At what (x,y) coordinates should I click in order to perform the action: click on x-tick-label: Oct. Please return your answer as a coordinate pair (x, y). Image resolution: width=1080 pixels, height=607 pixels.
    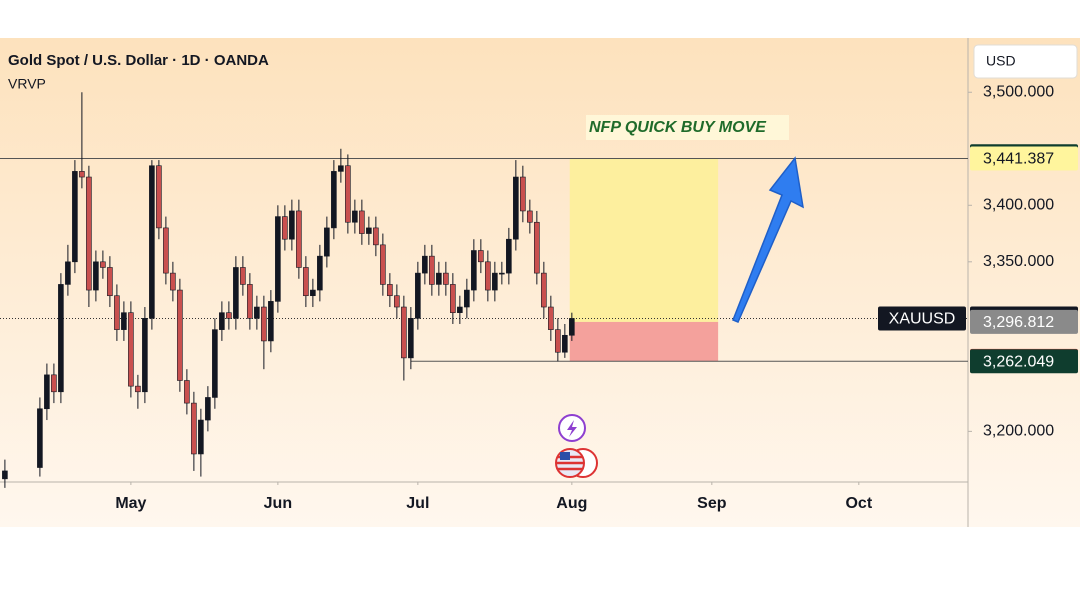
    Looking at the image, I should click on (858, 503).